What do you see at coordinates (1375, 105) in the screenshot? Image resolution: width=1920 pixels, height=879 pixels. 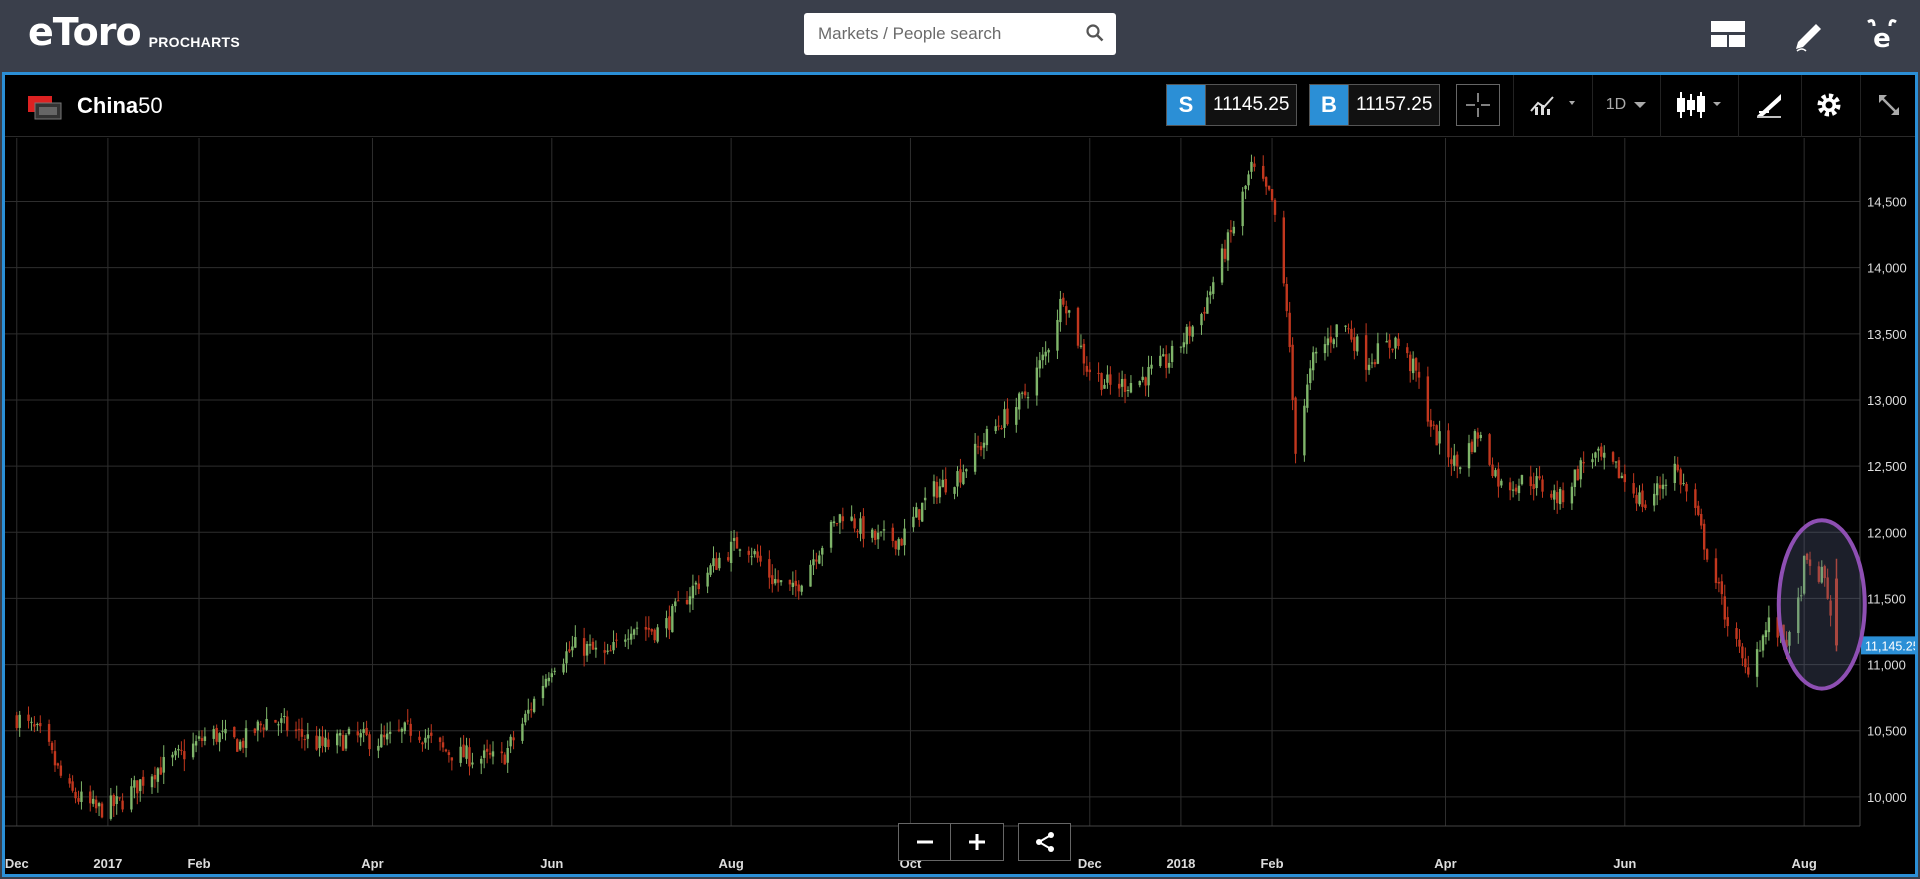 I see `buy-price-button: B 11157.25` at bounding box center [1375, 105].